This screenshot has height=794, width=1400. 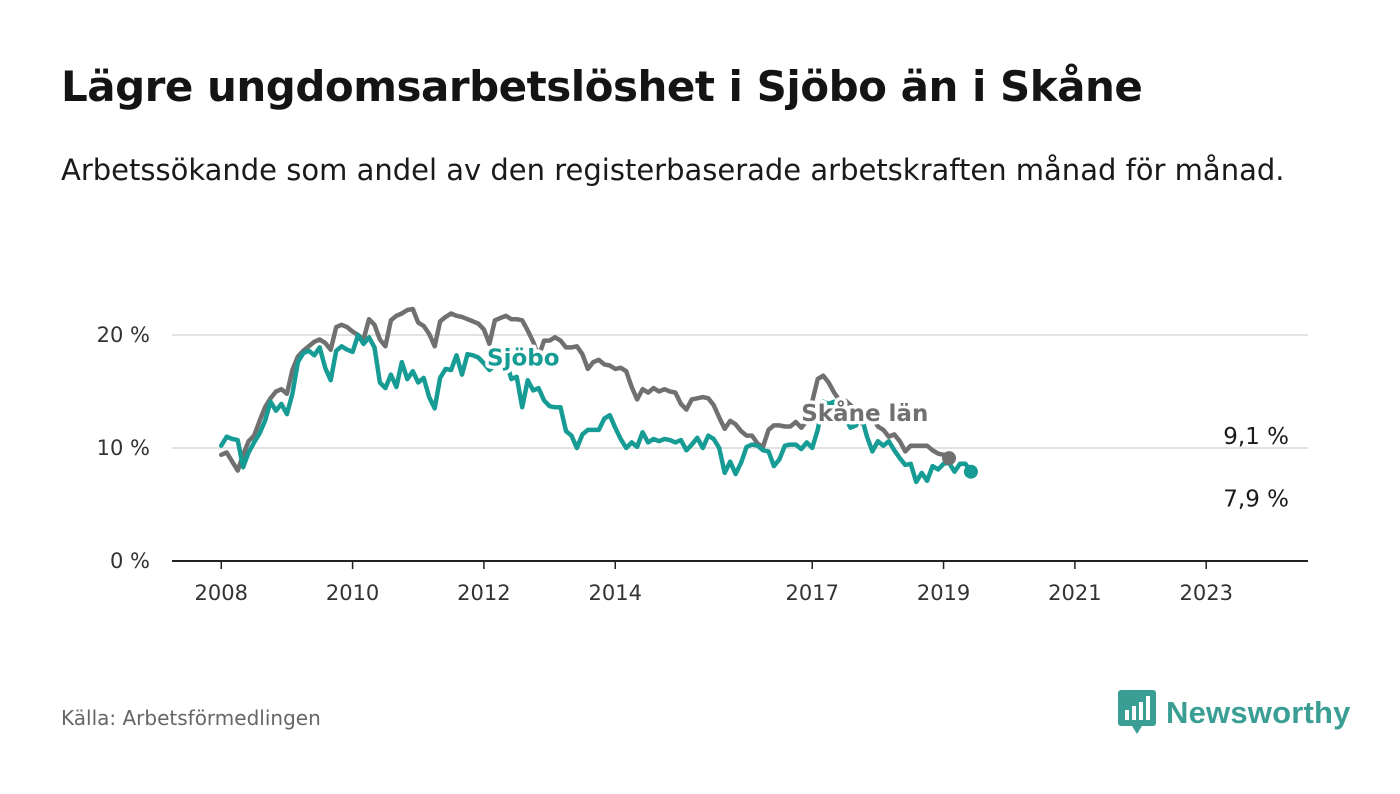 I want to click on y-tick-label: 20 %, so click(x=123, y=335).